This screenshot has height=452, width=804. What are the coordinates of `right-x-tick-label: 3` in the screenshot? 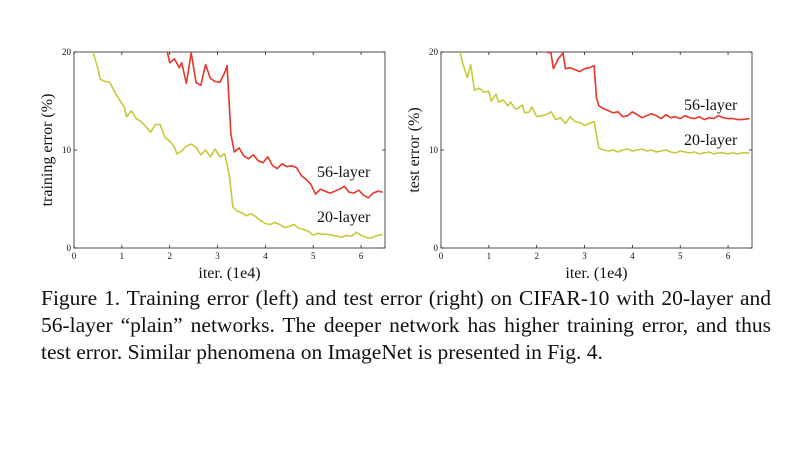 It's located at (584, 256).